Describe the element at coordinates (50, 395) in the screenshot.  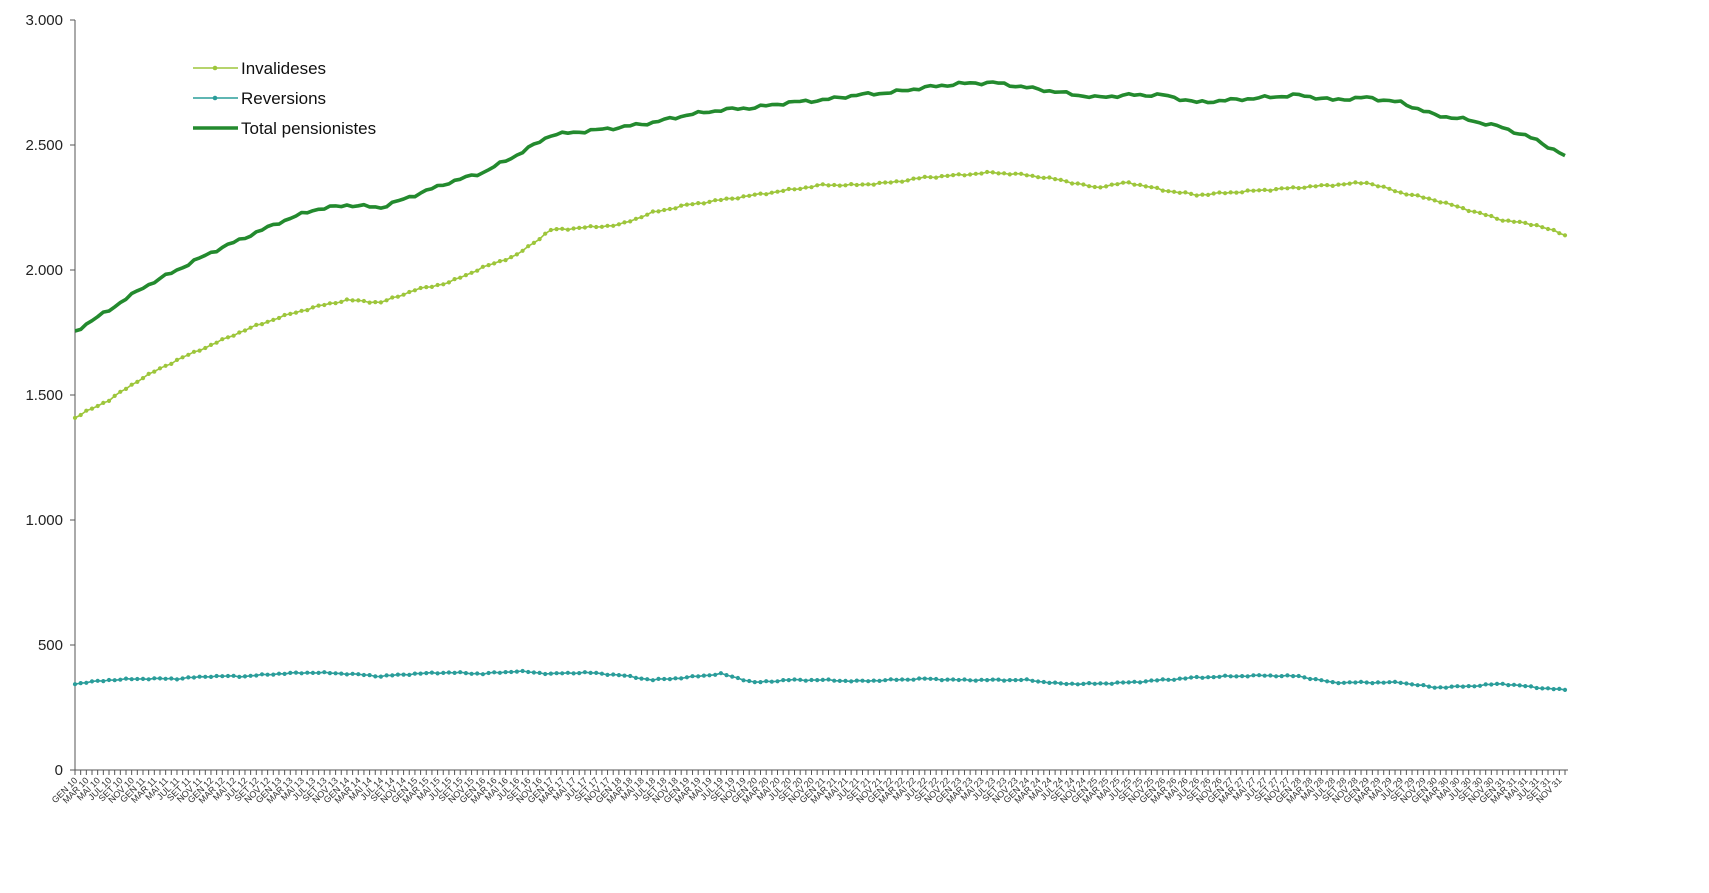
I see `y-axis-ticks: 0 500 1.000 1.500 2.000 2.500 3.000` at that location.